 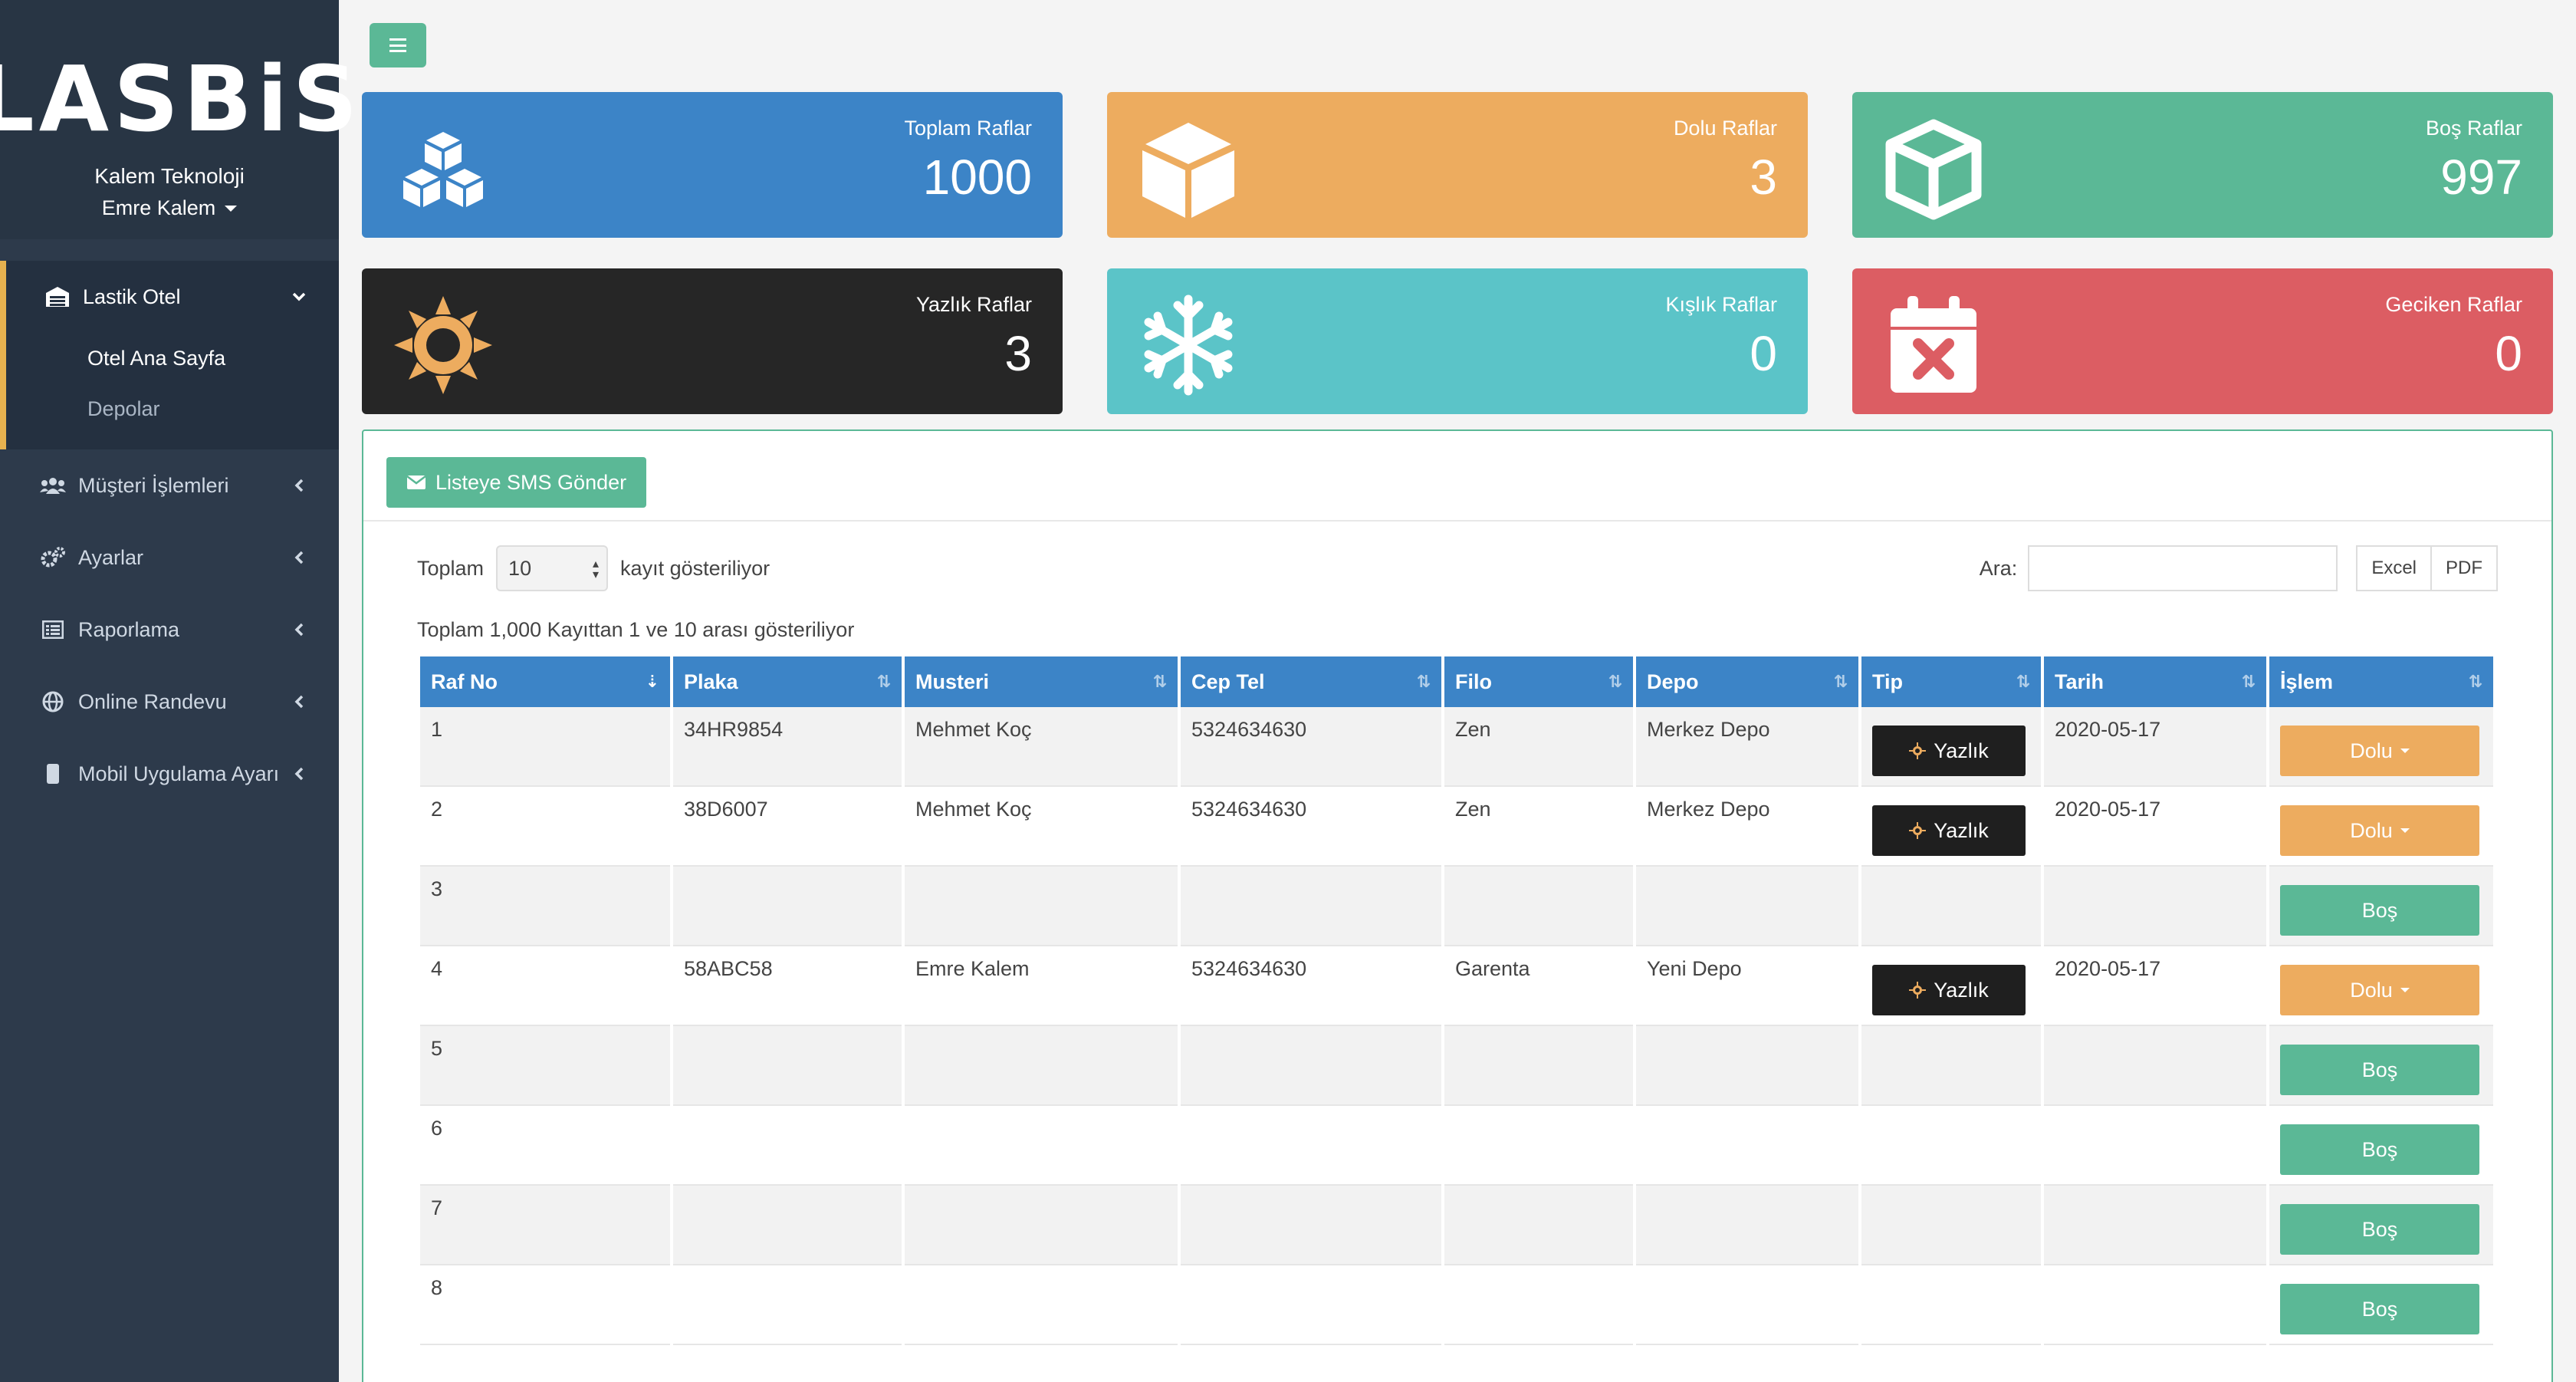 I want to click on stat-toplam-raflar: Toplam Raflar 1000, so click(x=712, y=165).